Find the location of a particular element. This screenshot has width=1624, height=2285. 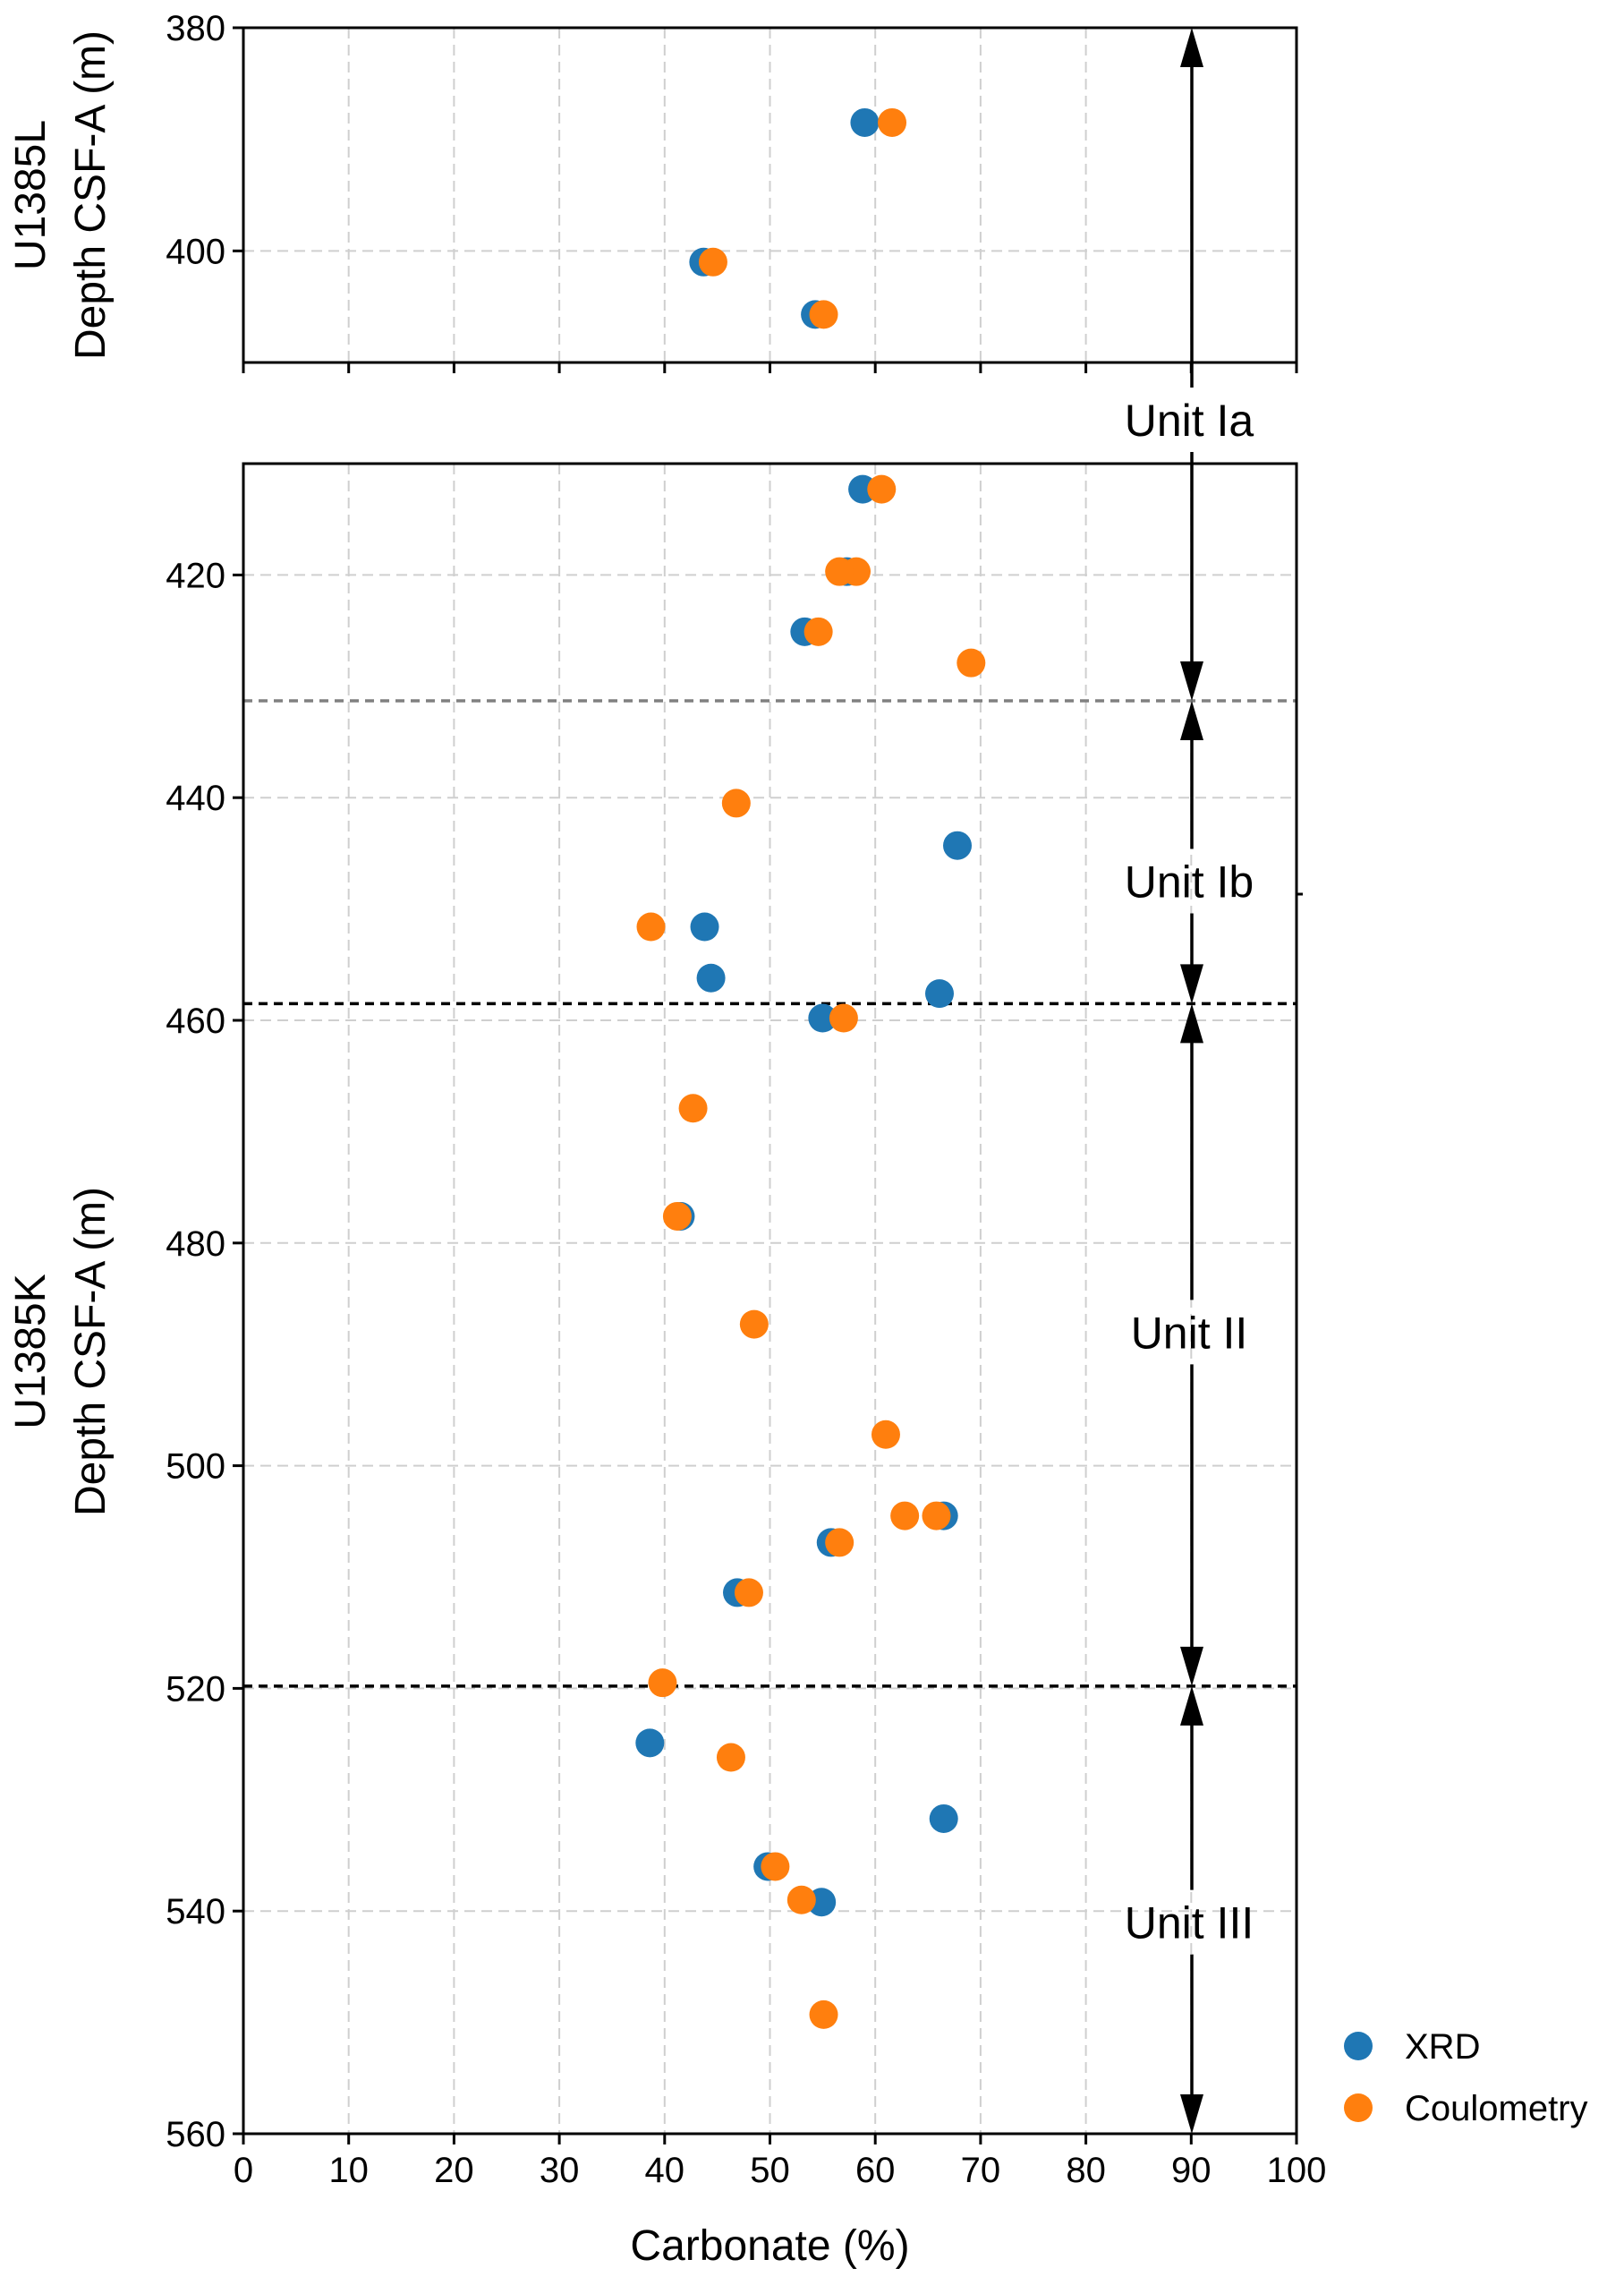

x-tick-label: 80 is located at coordinates (1086, 2170).